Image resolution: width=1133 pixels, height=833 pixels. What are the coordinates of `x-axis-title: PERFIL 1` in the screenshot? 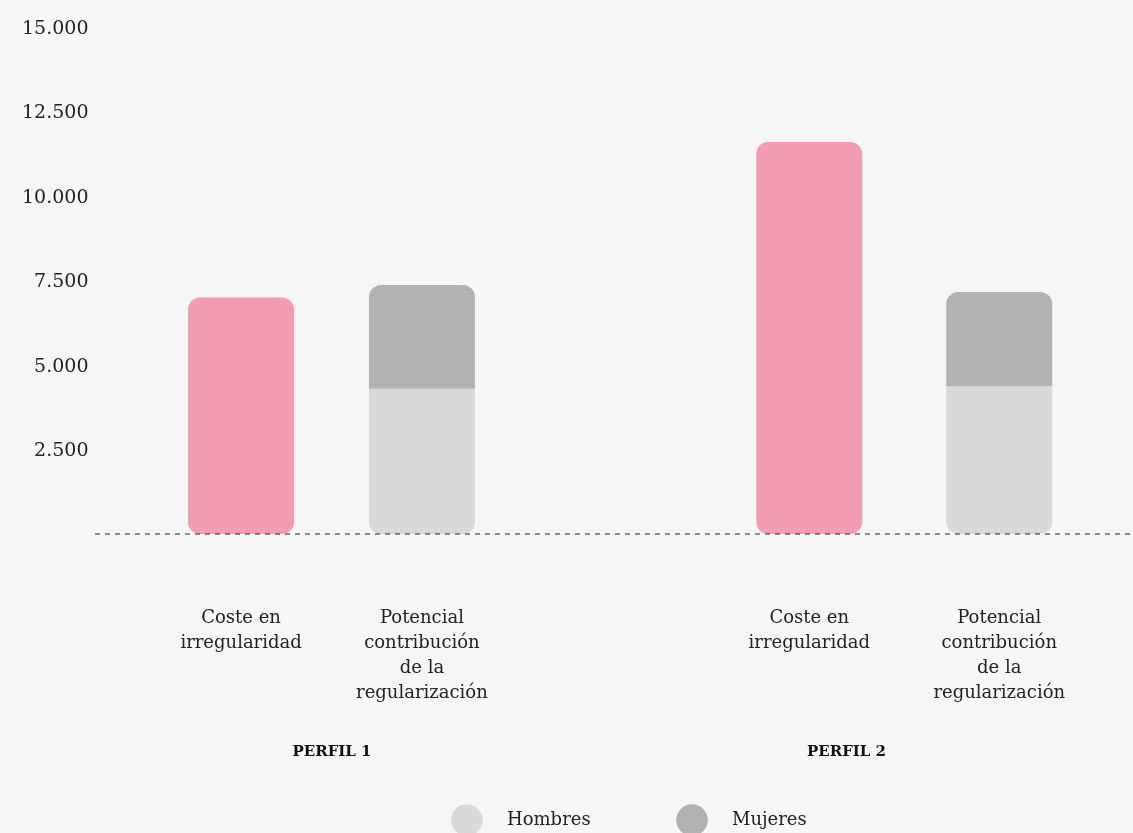 It's located at (332, 750).